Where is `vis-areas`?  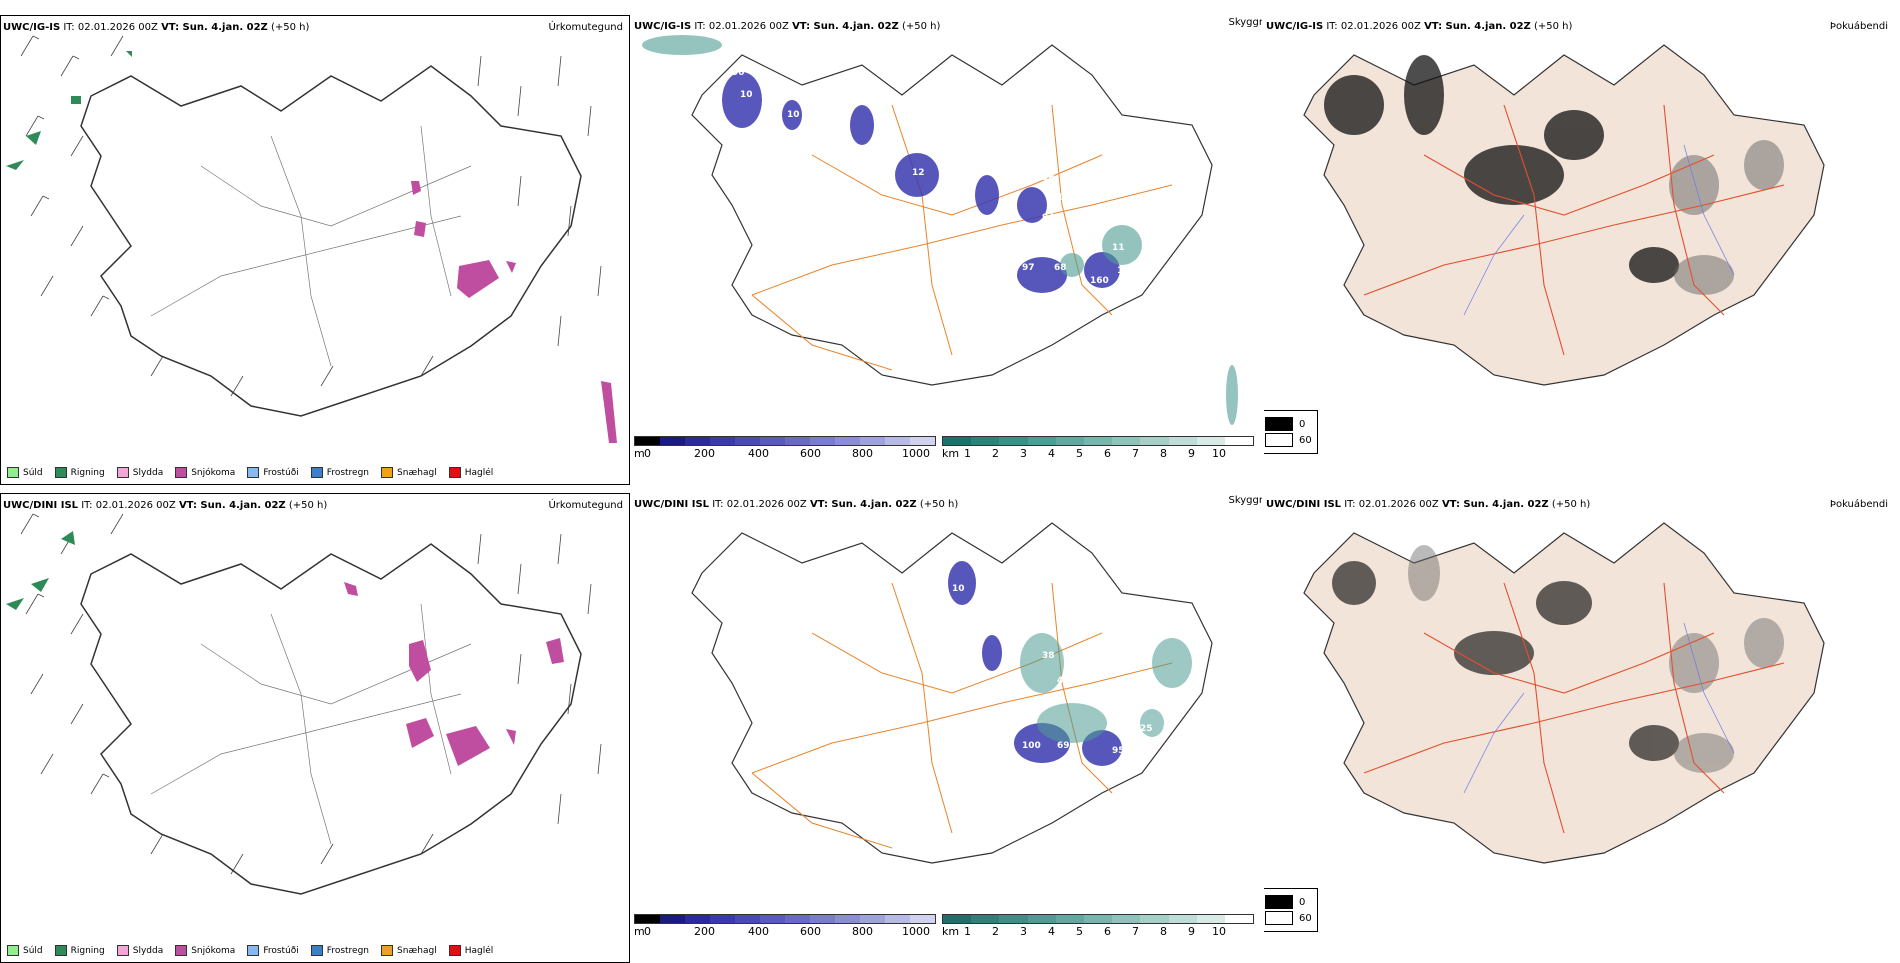
vis-areas is located at coordinates (1106, 688).